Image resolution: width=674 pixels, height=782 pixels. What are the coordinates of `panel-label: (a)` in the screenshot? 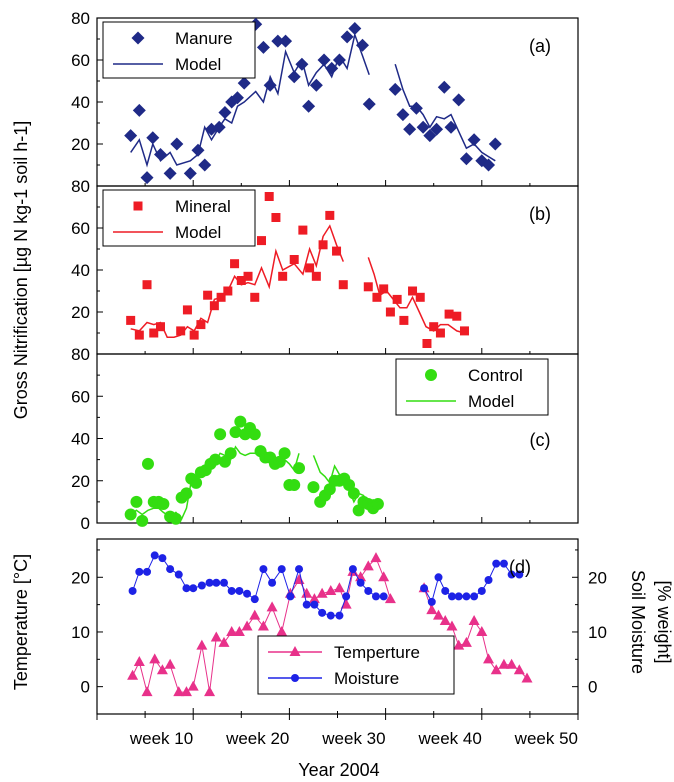 It's located at (540, 46).